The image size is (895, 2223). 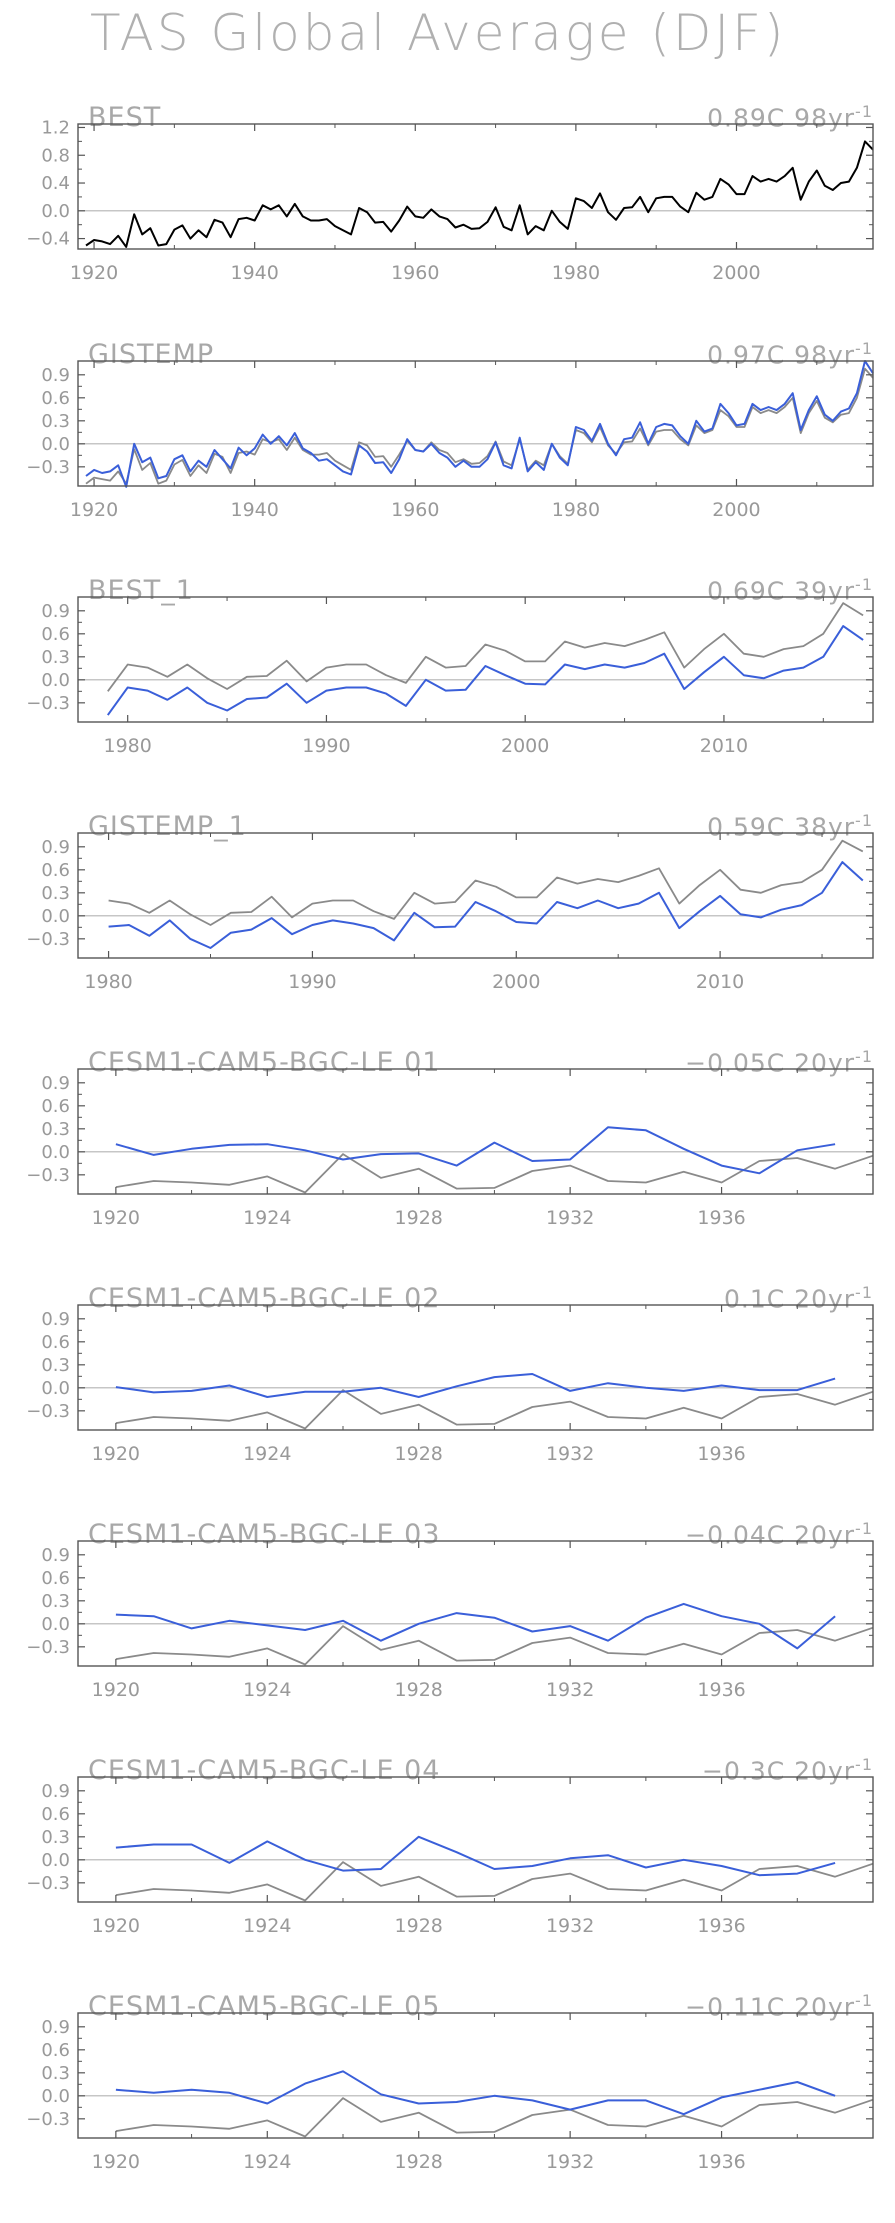 What do you see at coordinates (151, 354) in the screenshot?
I see `panel-title: GISTEMP` at bounding box center [151, 354].